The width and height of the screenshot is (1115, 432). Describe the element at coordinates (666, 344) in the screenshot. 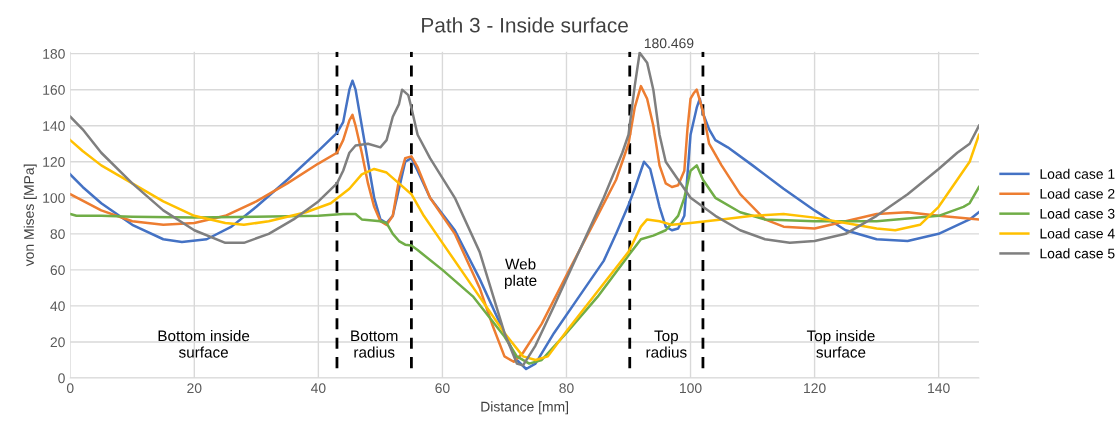

I see `annotation: Top radius` at that location.